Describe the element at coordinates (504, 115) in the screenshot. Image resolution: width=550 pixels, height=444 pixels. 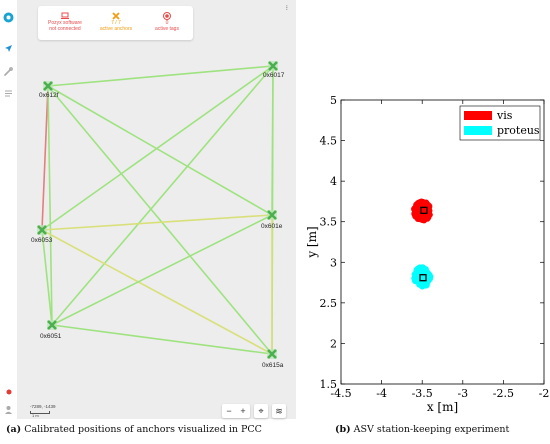
I see `legend-label-vis: vis` at that location.